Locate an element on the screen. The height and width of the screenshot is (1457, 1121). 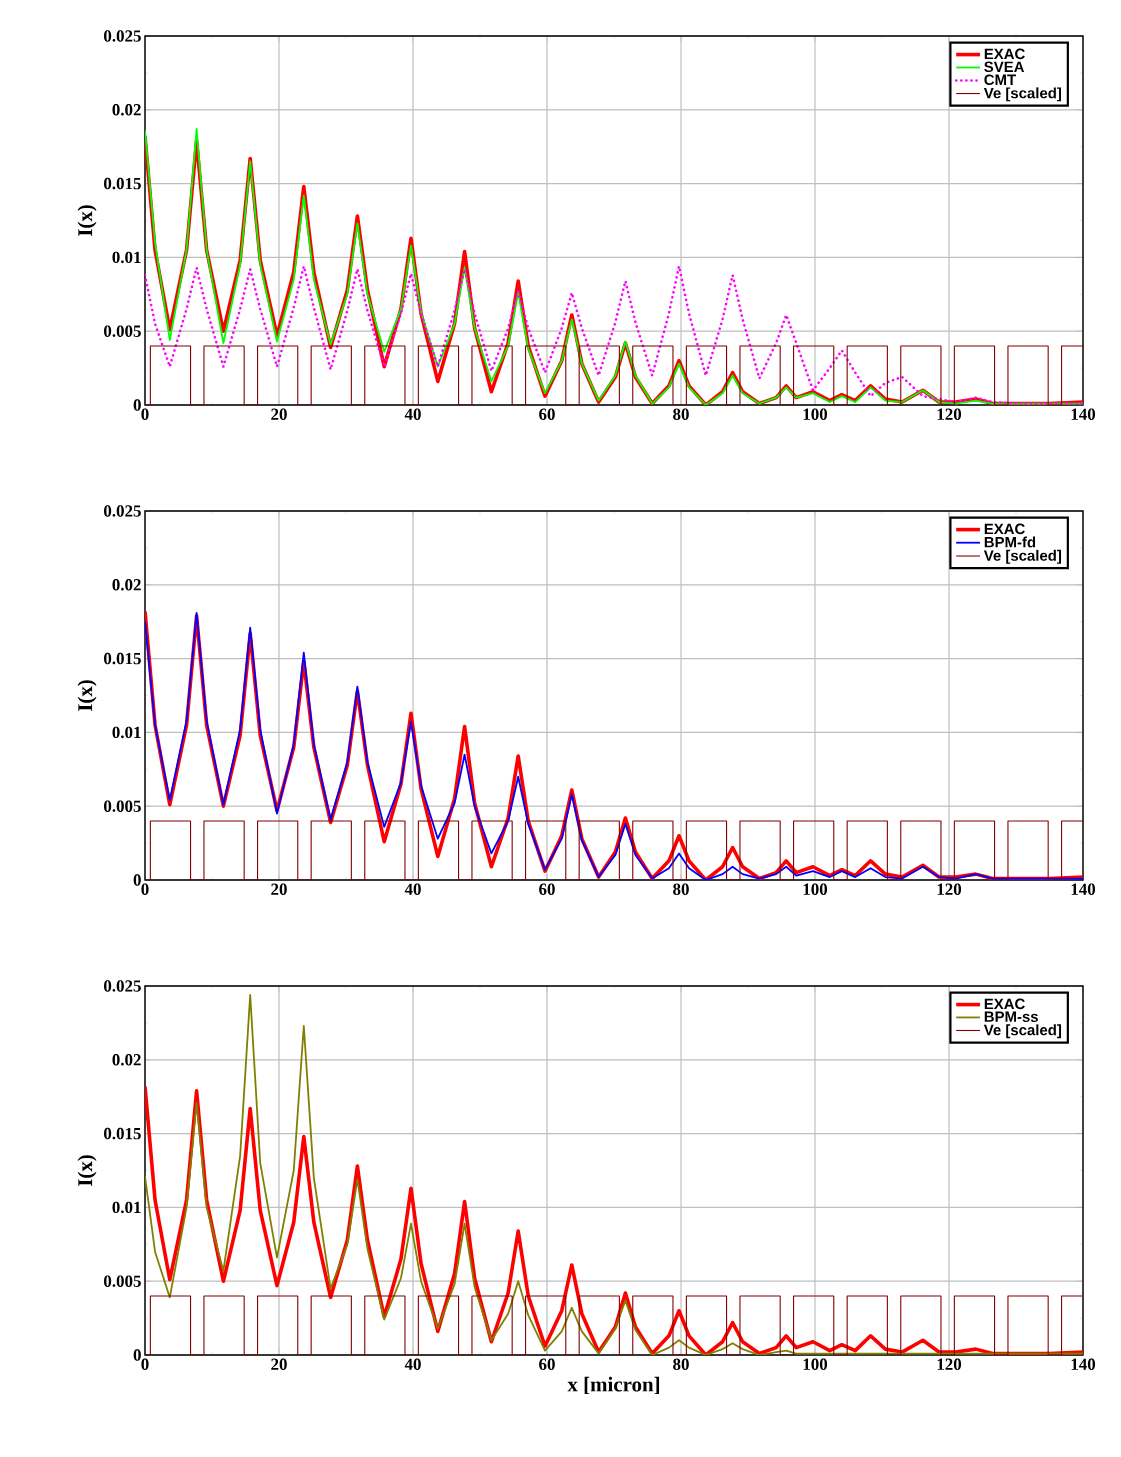
legend-label: CMT is located at coordinates (1000, 80).